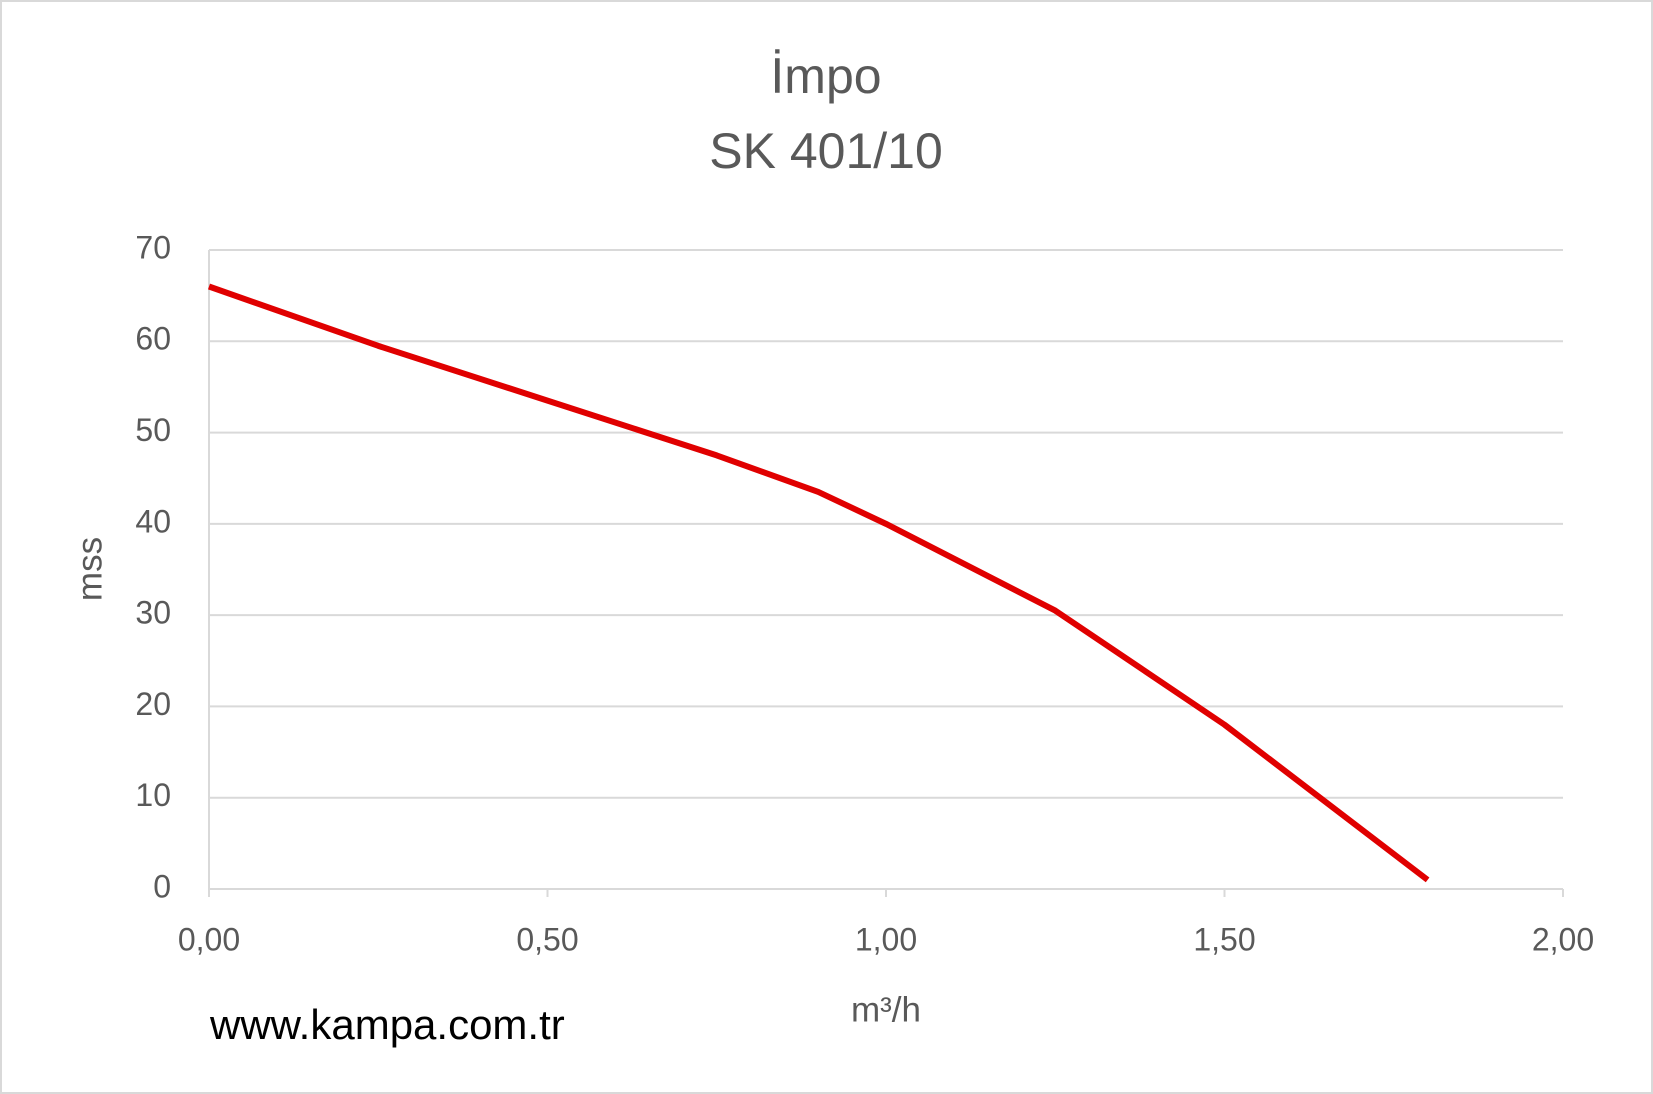 The image size is (1653, 1094). I want to click on y-tick-label: 70, so click(153, 247).